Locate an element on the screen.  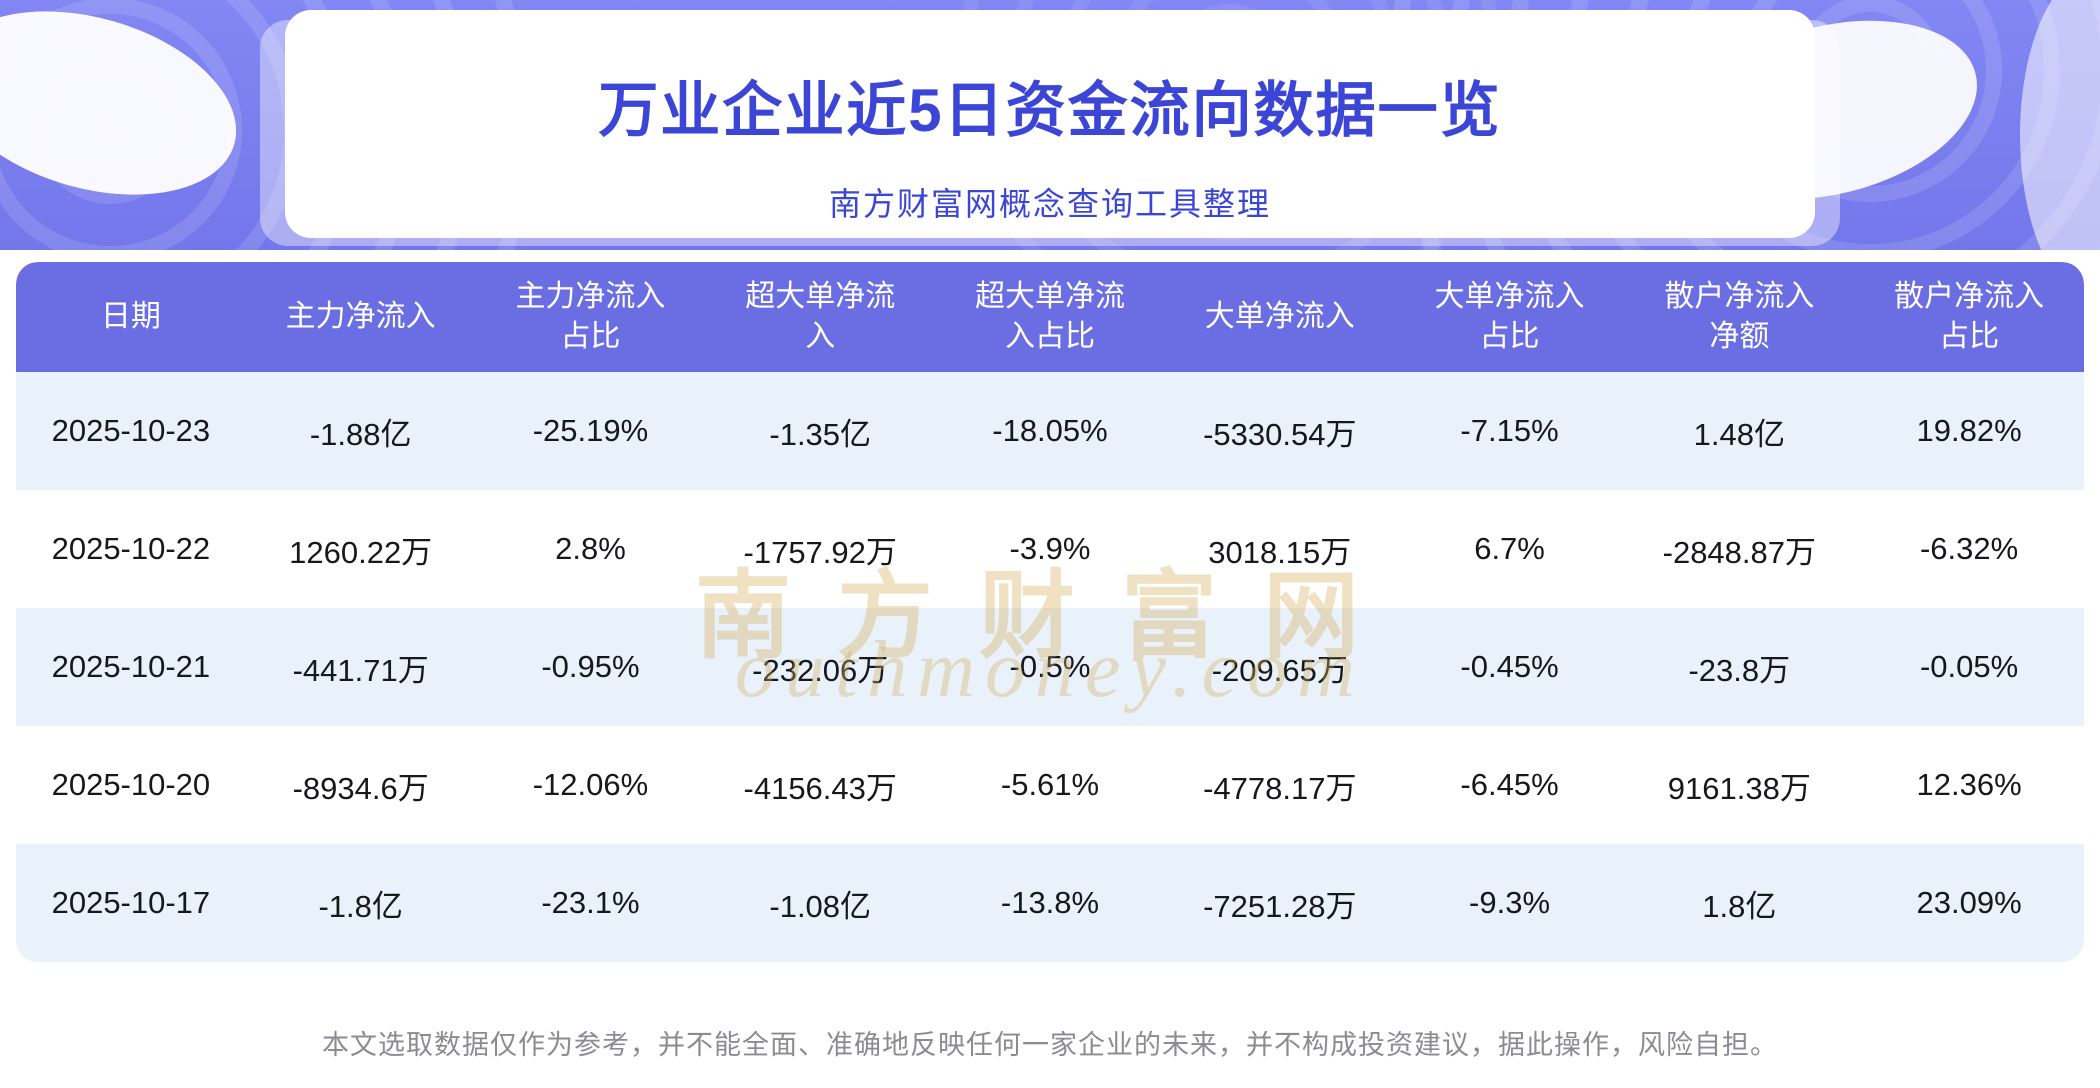
cell-main-inflow: -8934.6万 is located at coordinates (360, 788).